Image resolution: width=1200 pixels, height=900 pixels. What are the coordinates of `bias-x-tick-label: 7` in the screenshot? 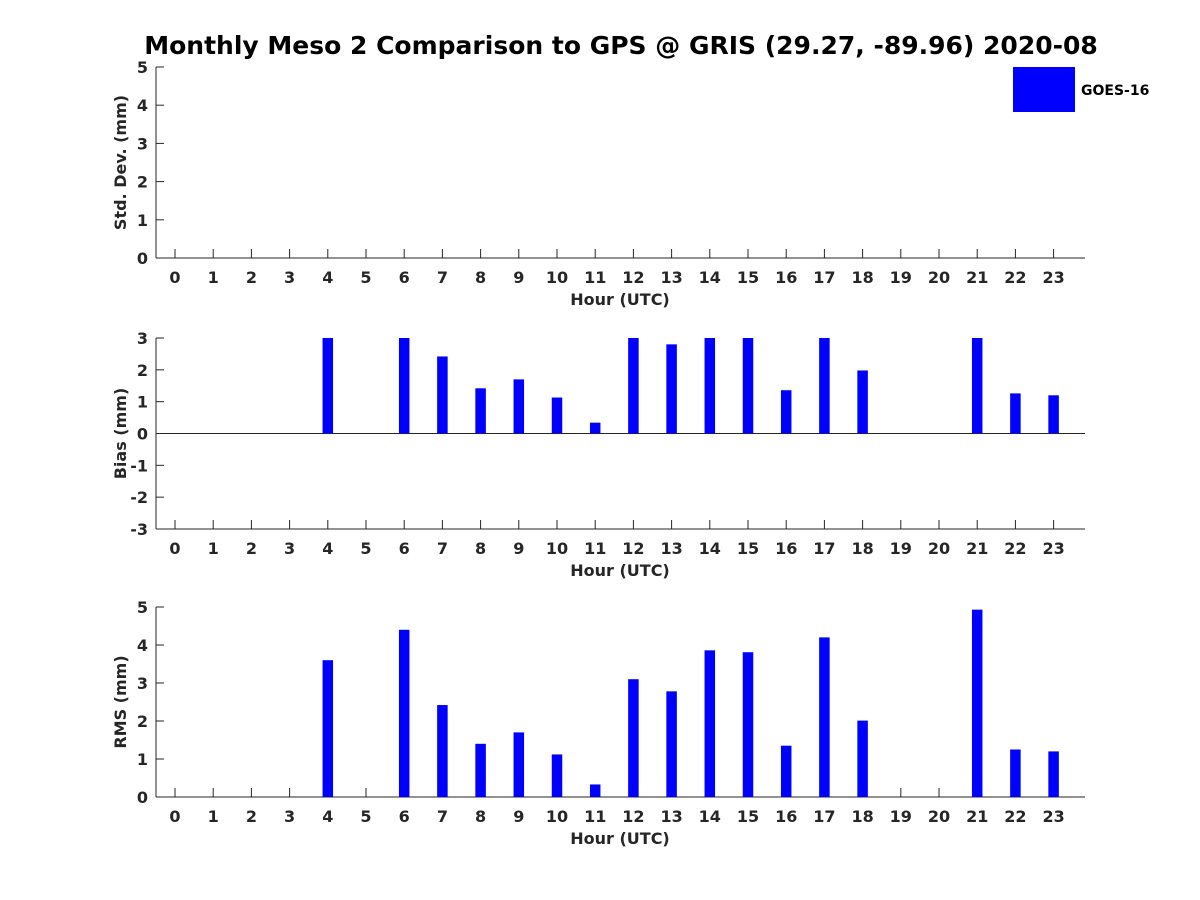 It's located at (442, 548).